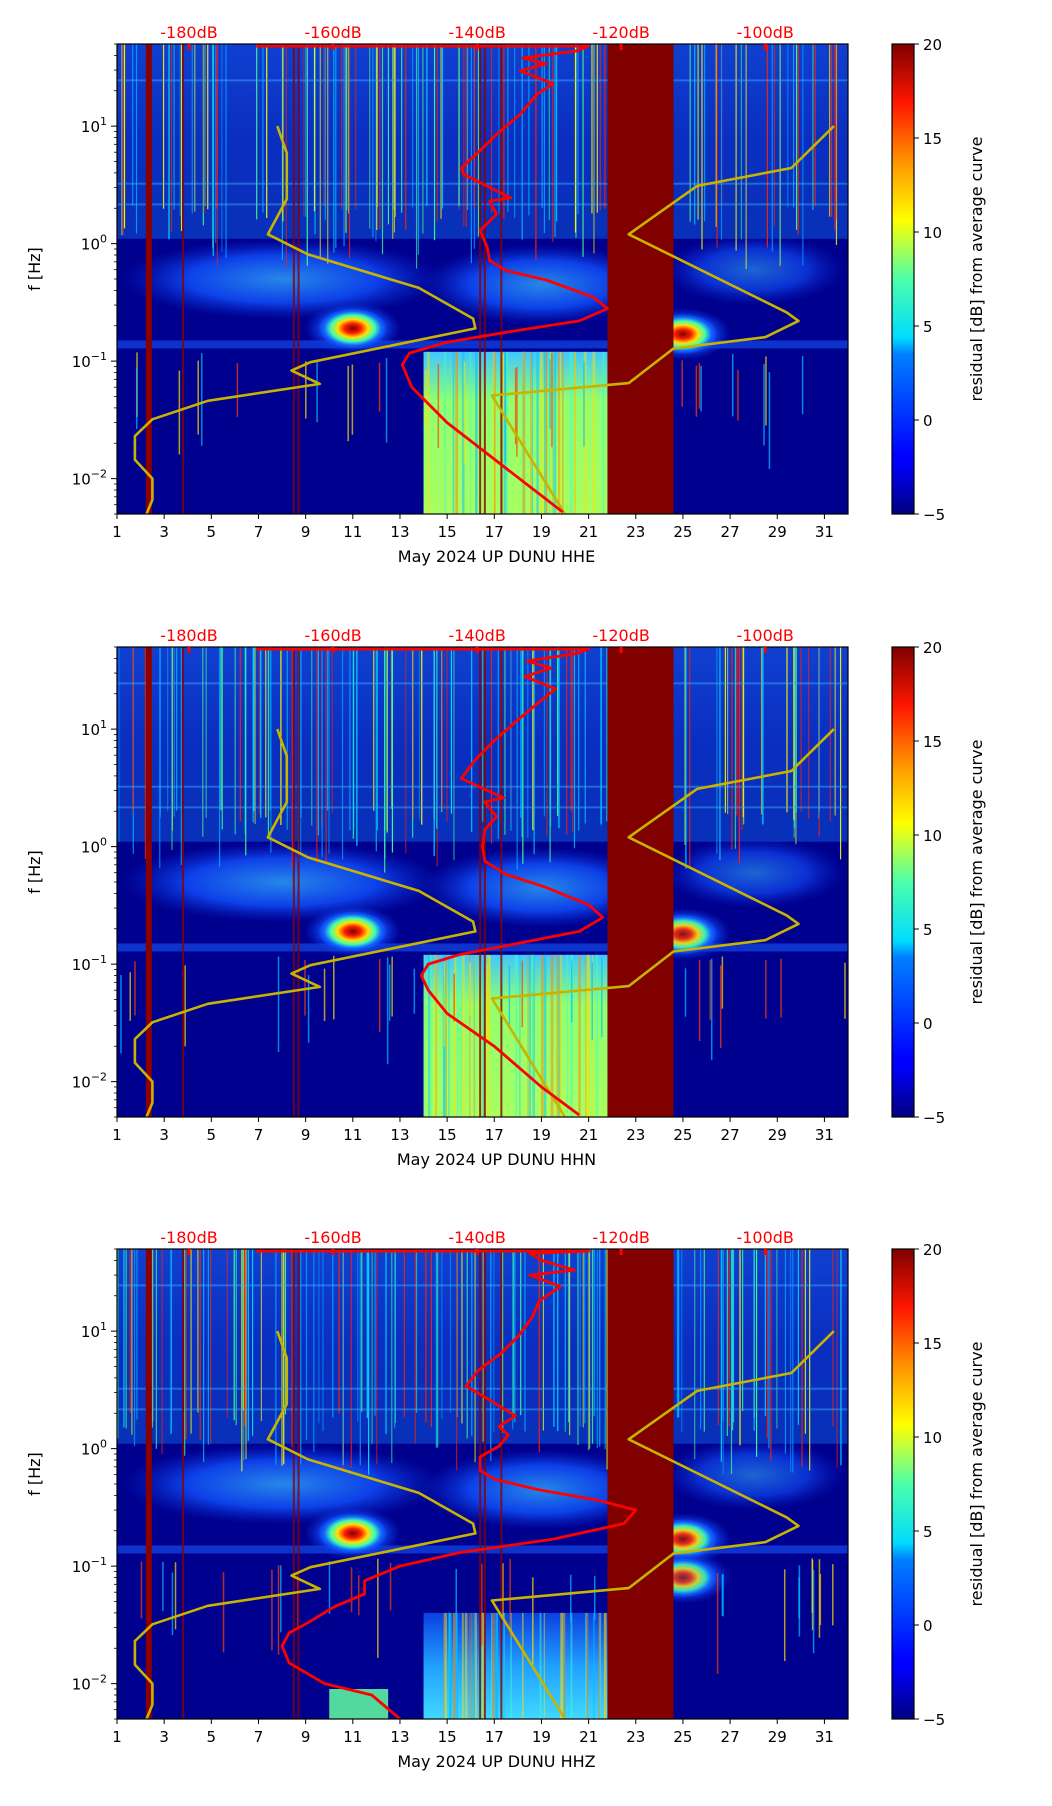 This screenshot has height=1806, width=1052. I want to click on x-tick-label: 19, so click(541, 532).